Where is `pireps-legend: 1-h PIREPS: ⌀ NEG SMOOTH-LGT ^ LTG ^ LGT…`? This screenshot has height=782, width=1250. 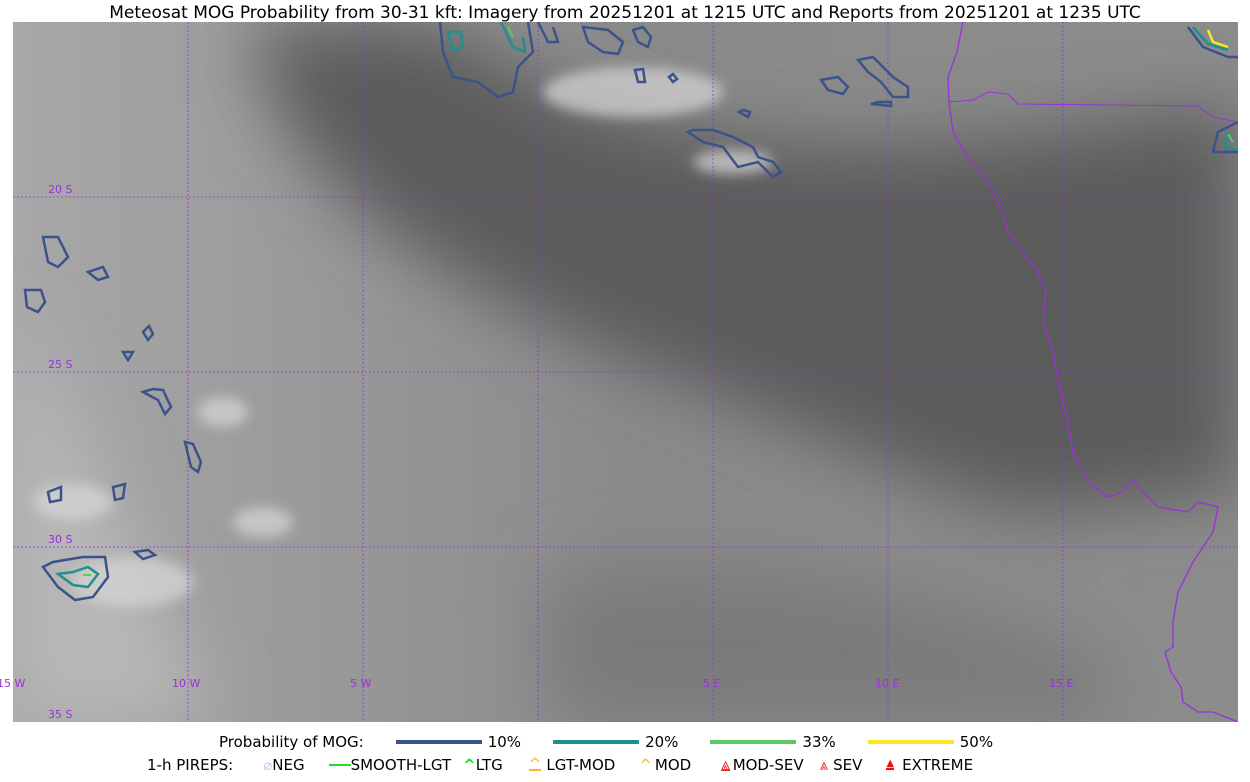
pireps-legend: 1-h PIREPS: ⌀ NEG SMOOTH-LGT ^ LTG ^ LGT… is located at coordinates (625, 765).